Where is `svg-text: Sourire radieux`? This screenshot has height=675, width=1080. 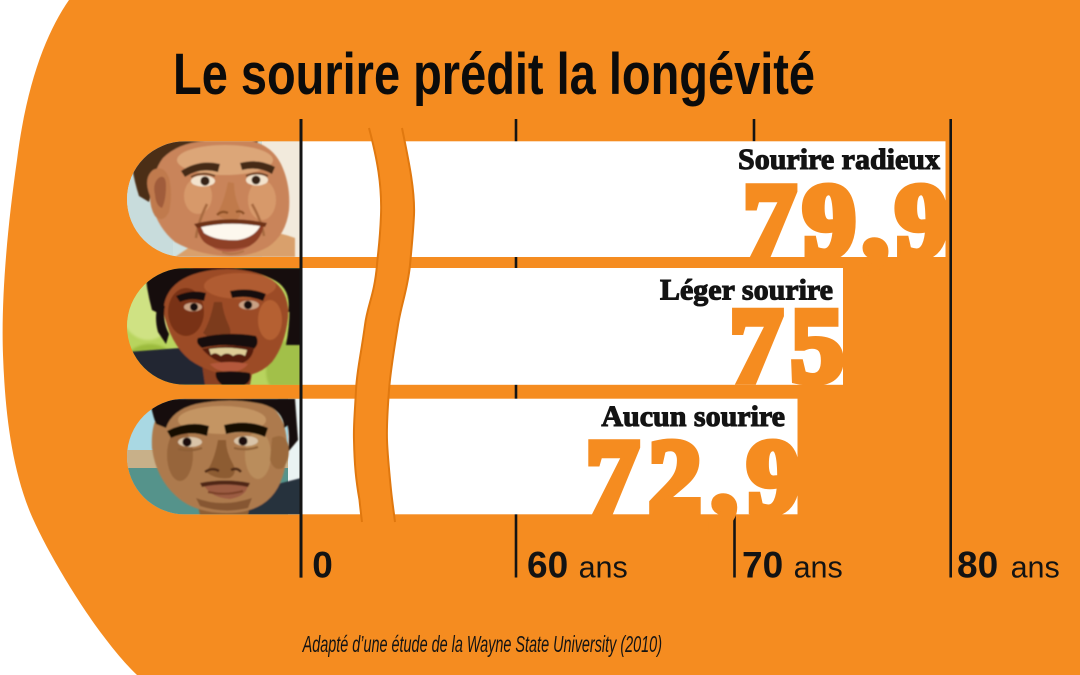 svg-text: Sourire radieux is located at coordinates (839, 159).